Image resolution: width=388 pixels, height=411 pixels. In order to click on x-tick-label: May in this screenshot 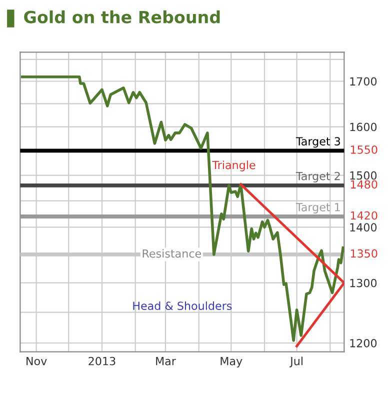, I will do `click(231, 362)`.